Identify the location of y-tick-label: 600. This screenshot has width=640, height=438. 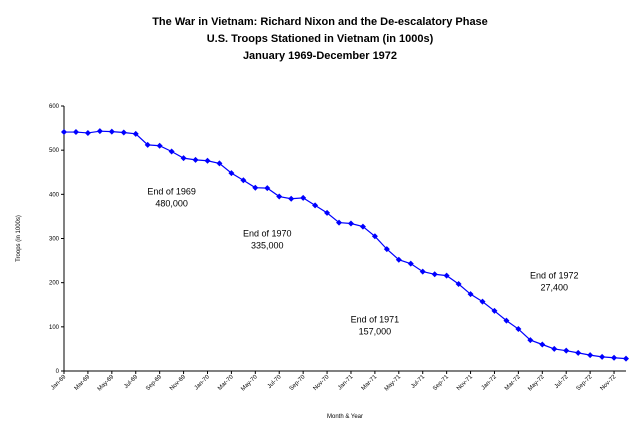
(54, 107).